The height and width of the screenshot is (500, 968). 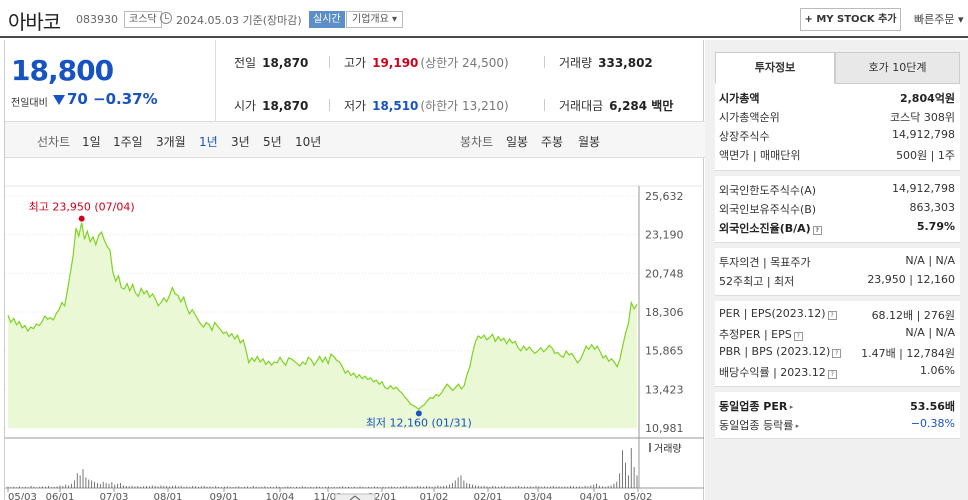 What do you see at coordinates (749, 117) in the screenshot?
I see `info-key: 시가총액순위` at bounding box center [749, 117].